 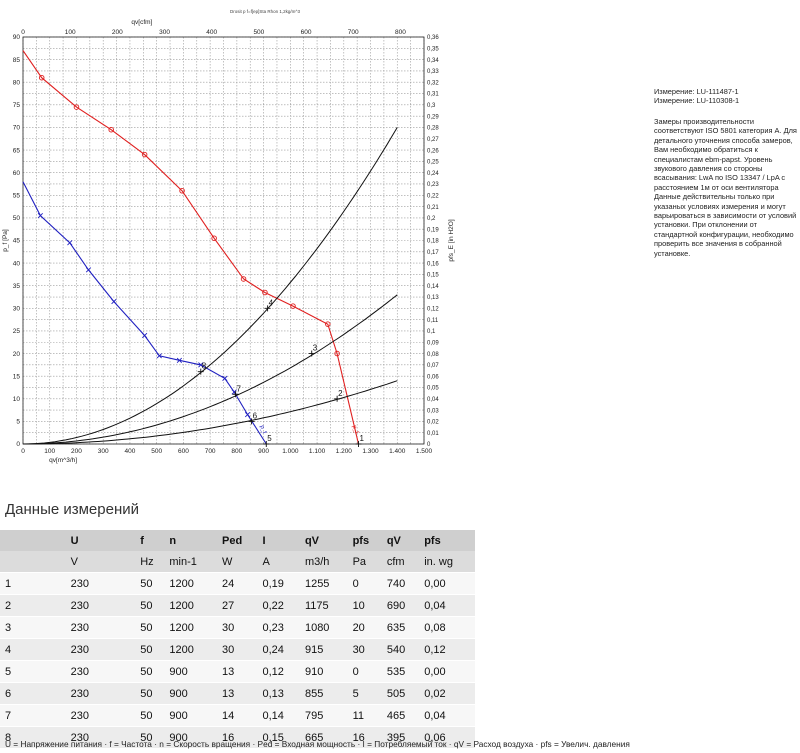 I want to click on header-airflow-cfm: qV, so click(x=401, y=540).